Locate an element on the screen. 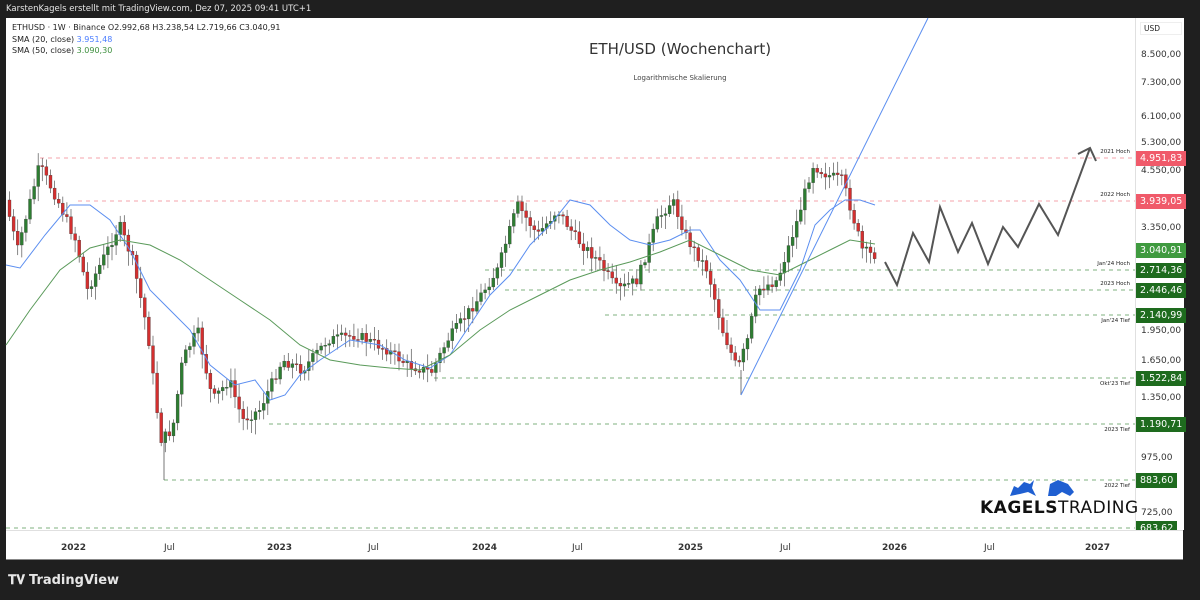  chart-title: ETH/USD (Wochenchart) is located at coordinates (680, 49).